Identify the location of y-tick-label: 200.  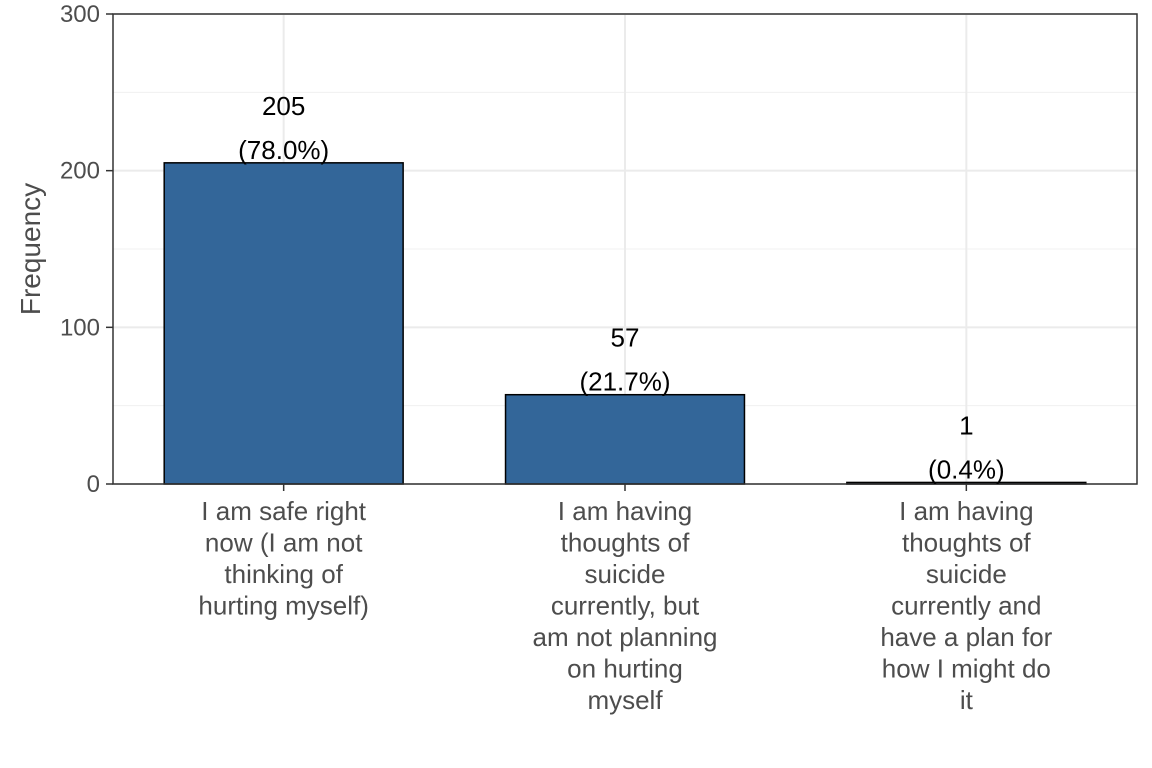
(80, 171).